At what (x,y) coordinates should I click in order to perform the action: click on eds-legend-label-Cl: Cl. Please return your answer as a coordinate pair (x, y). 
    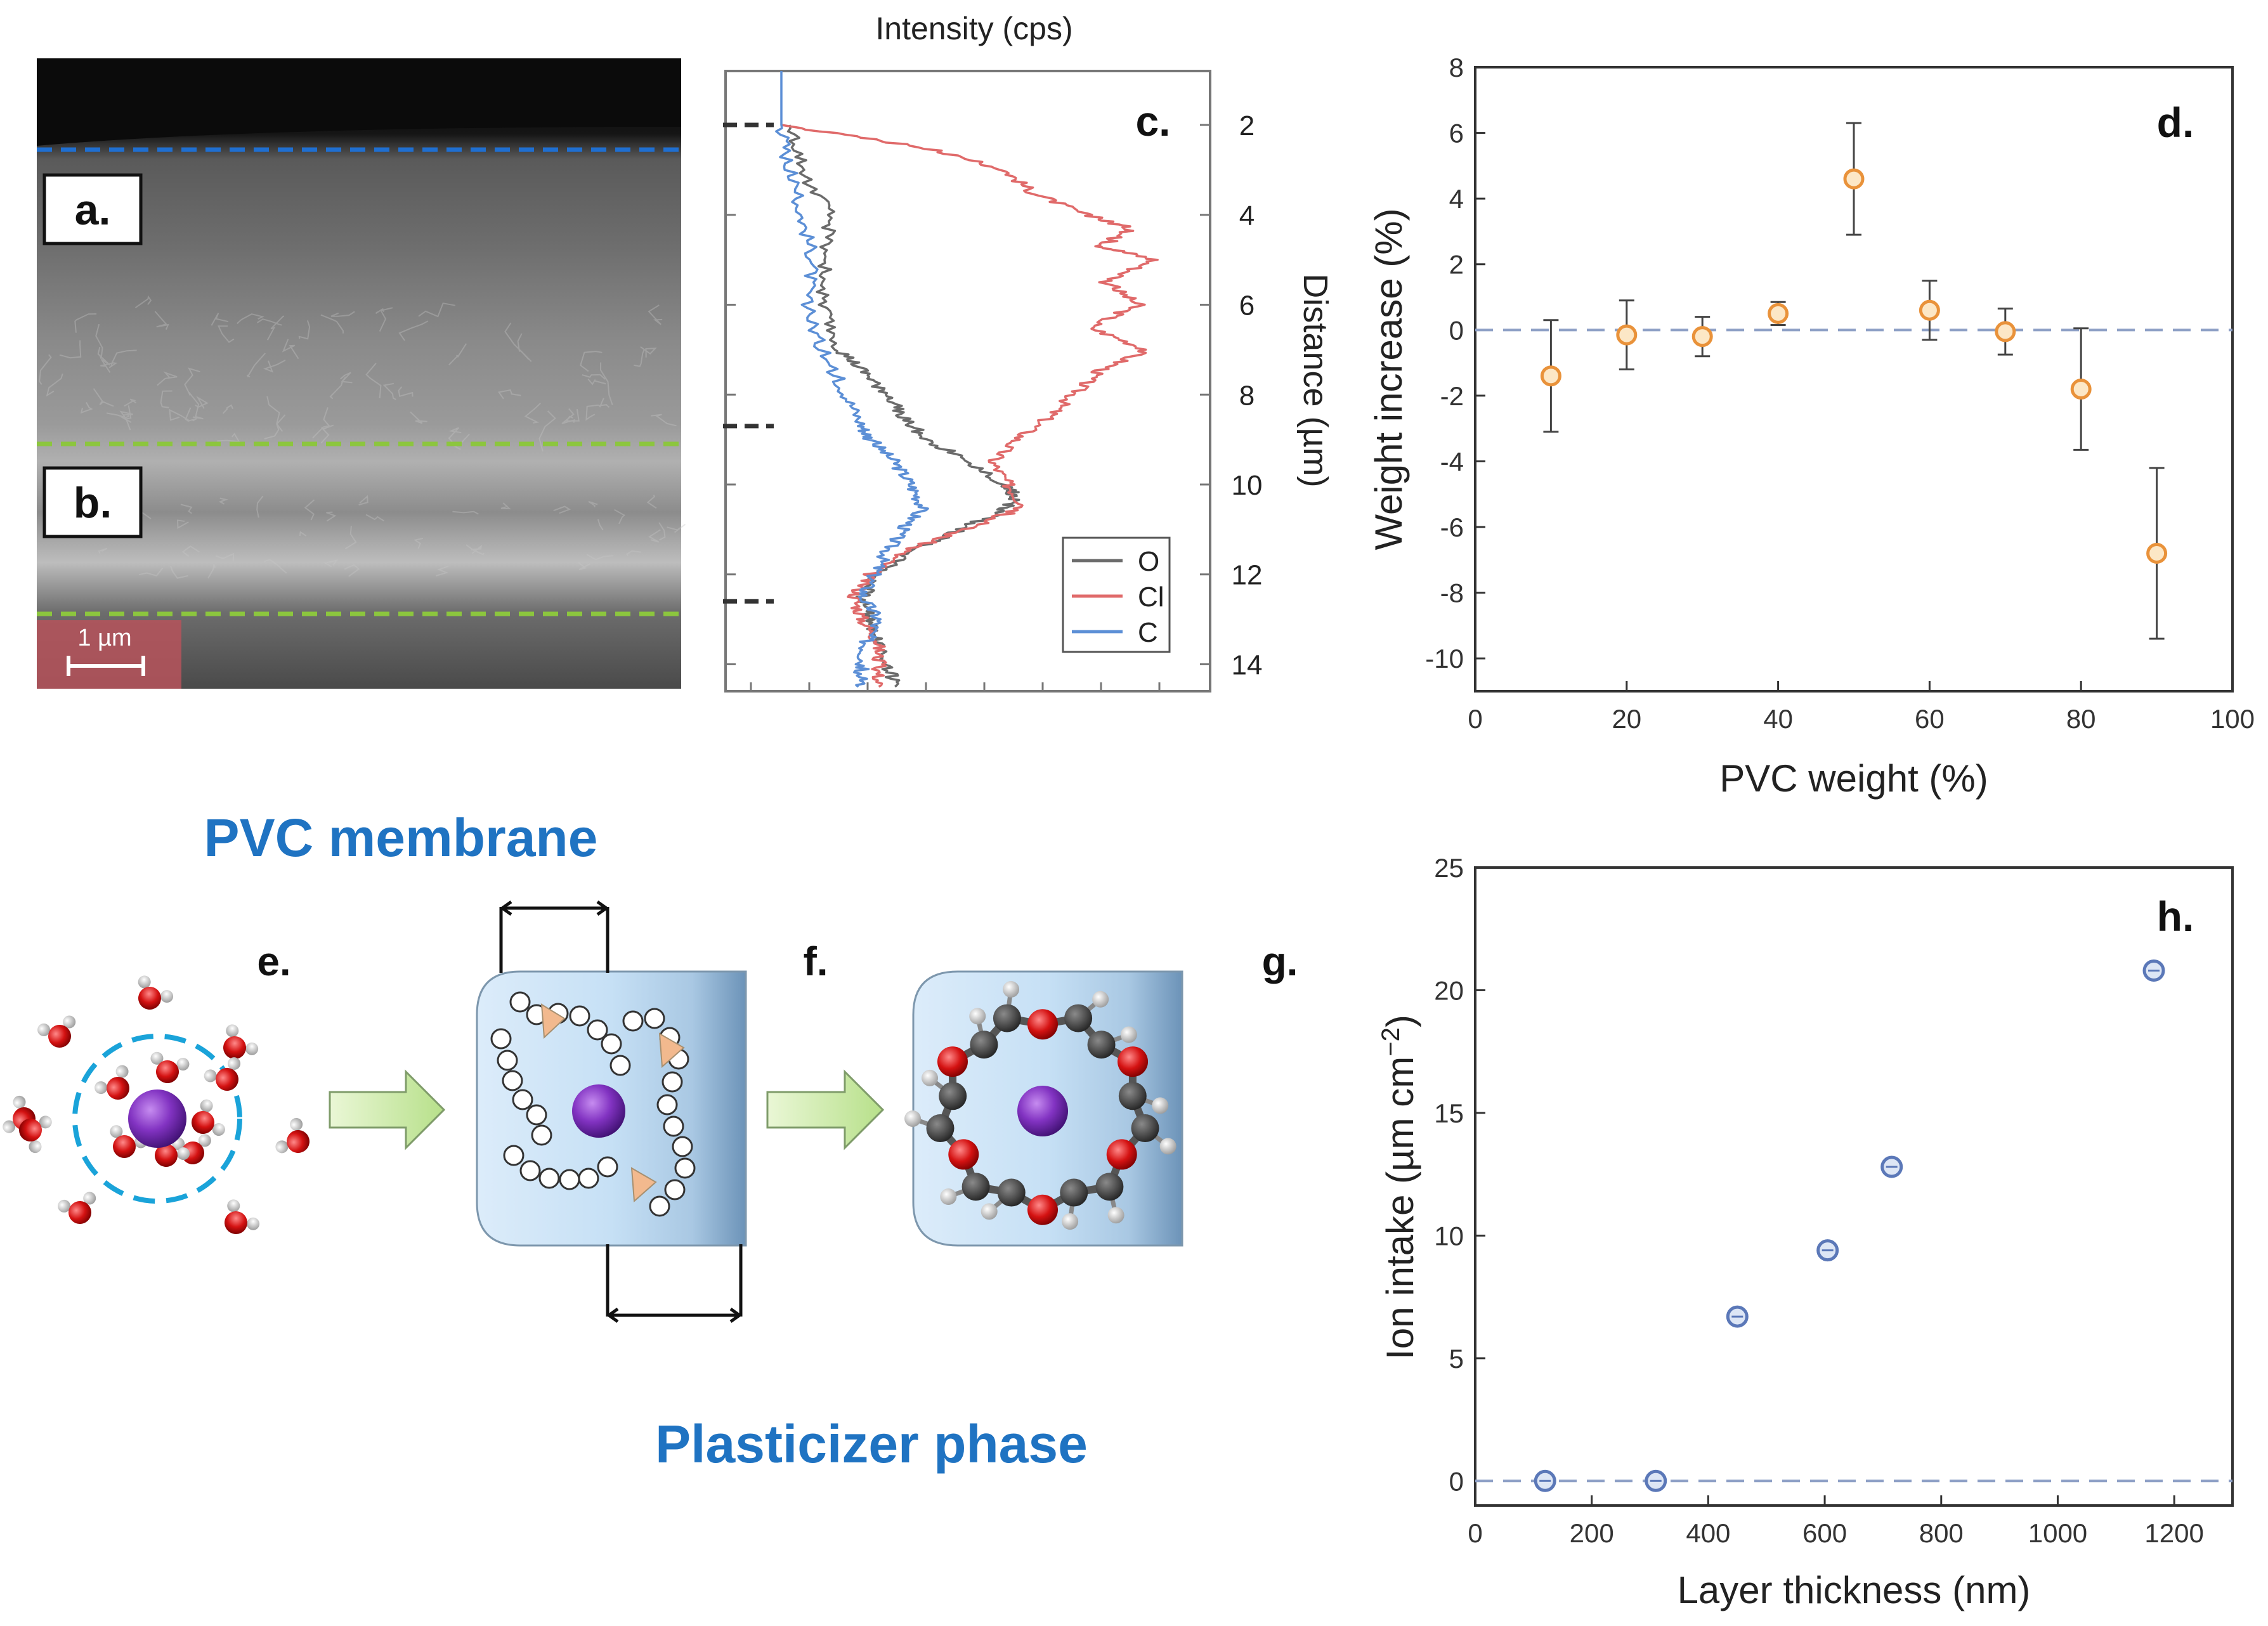
    Looking at the image, I should click on (1151, 597).